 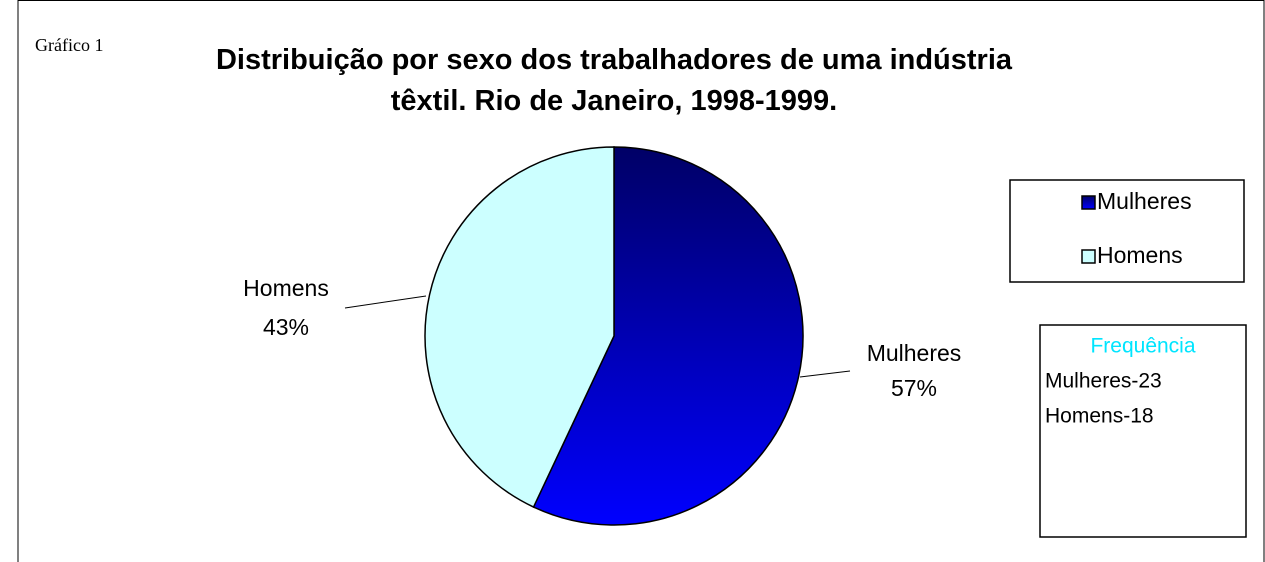 I want to click on slice-category-label: Homens, so click(x=286, y=288).